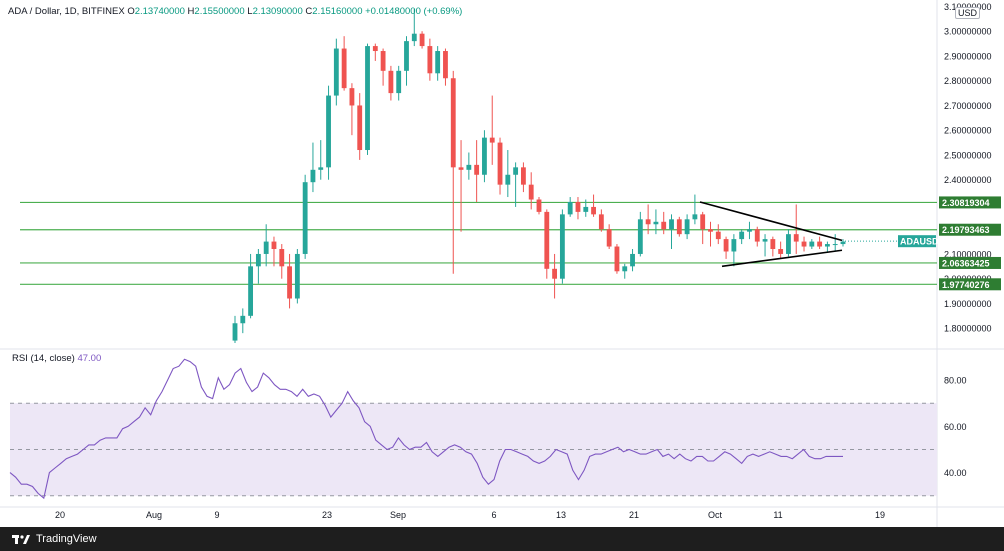  I want to click on rsi-header: RSI (14, close) 47.00, so click(56, 358).